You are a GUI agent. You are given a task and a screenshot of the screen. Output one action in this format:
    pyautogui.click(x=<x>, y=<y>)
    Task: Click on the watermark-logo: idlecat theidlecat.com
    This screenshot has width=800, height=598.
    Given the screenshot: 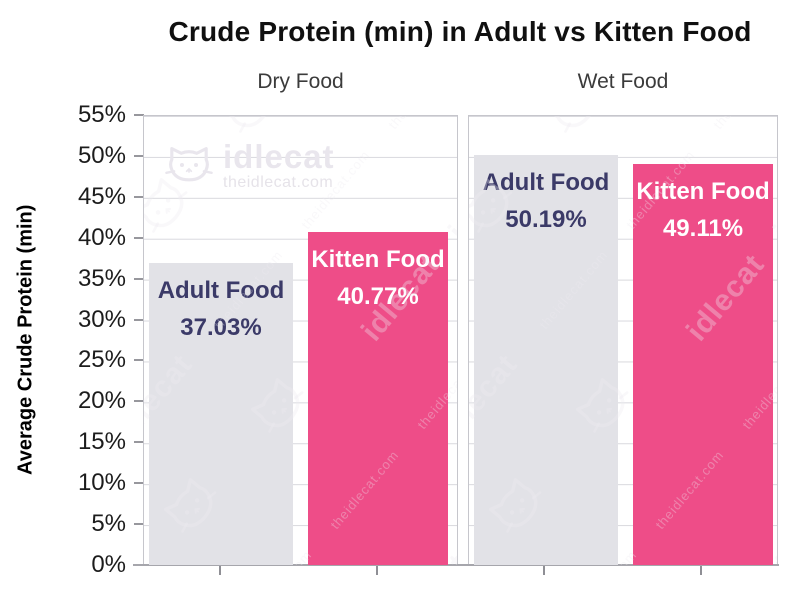 What is the action you would take?
    pyautogui.click(x=249, y=165)
    